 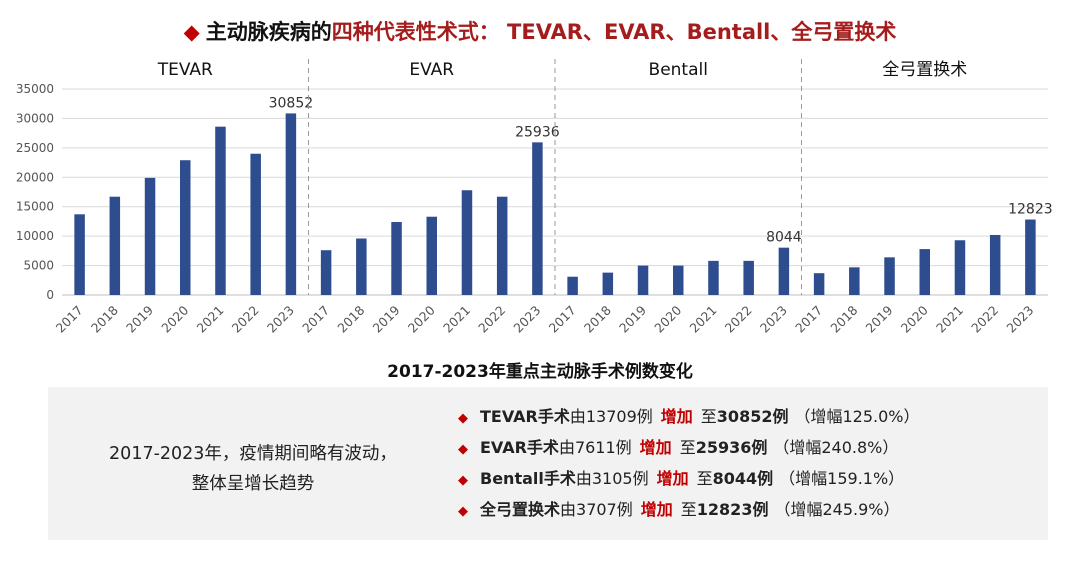 What do you see at coordinates (1030, 210) in the screenshot?
I see `data-label: 12823` at bounding box center [1030, 210].